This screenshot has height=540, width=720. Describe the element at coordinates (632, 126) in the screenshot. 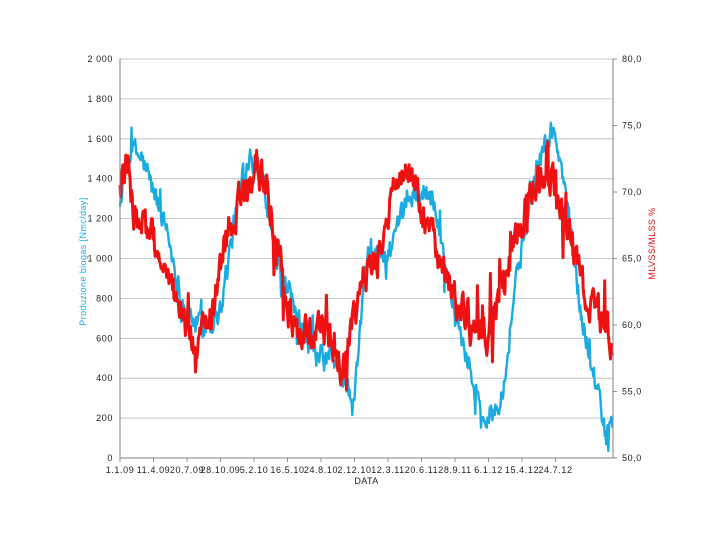

I see `y-right-tick-label: 75,0` at that location.